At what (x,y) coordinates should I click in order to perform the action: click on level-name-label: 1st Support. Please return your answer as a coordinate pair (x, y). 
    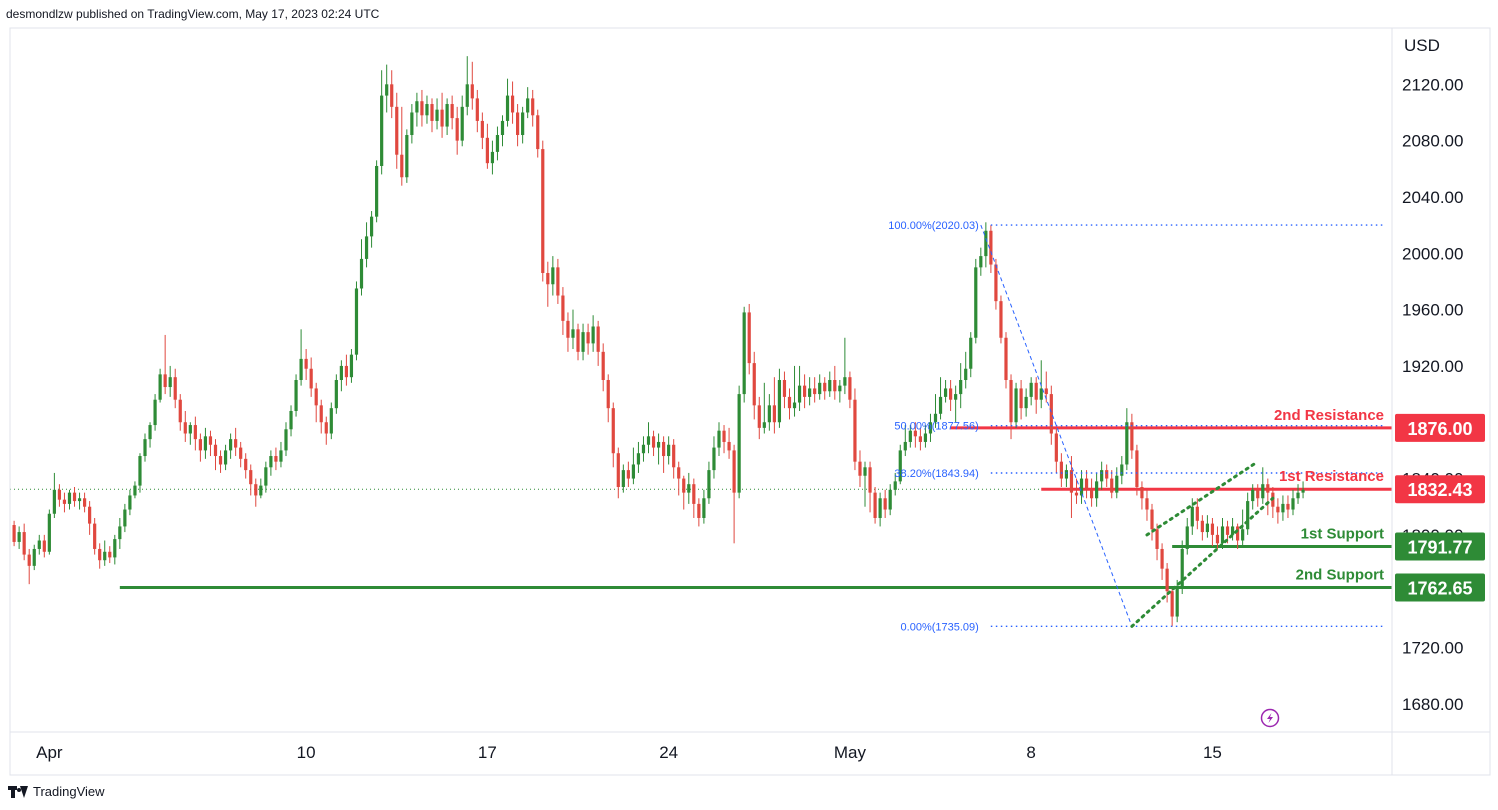
    Looking at the image, I should click on (1342, 533).